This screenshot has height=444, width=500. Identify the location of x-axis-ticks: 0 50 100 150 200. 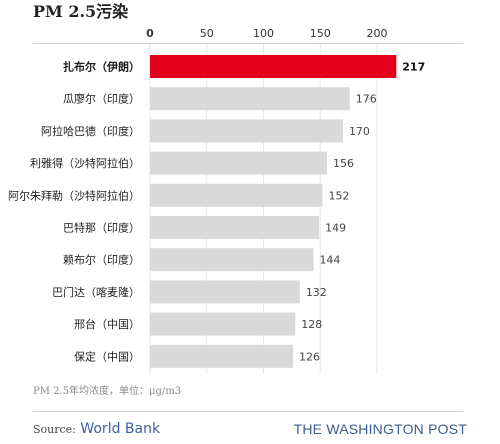
(266, 33).